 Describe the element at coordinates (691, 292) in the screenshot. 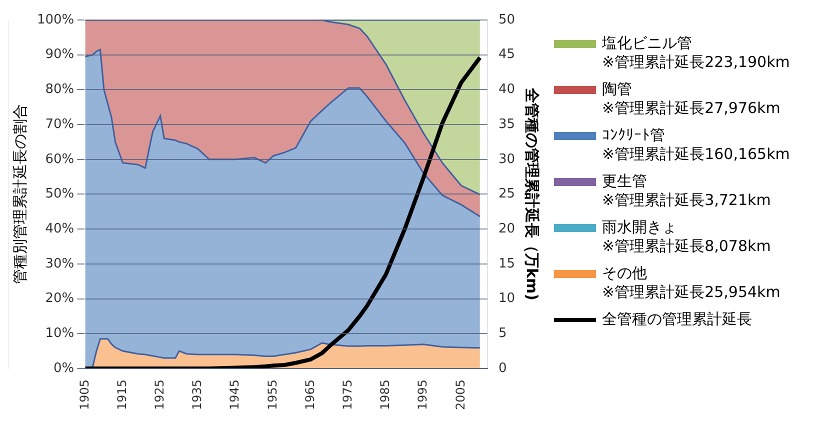

I see `text: ※管理累計延長25,954km` at that location.